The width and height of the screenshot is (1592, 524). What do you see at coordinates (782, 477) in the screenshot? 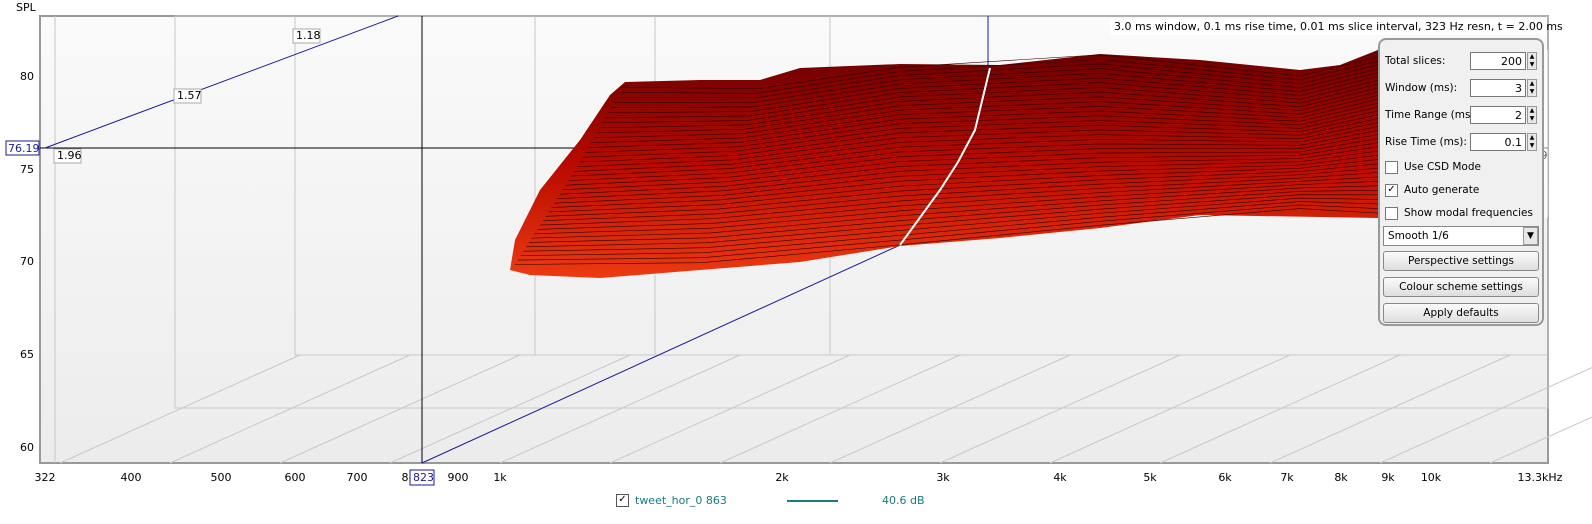
I see `x-tick-label: 2k` at bounding box center [782, 477].